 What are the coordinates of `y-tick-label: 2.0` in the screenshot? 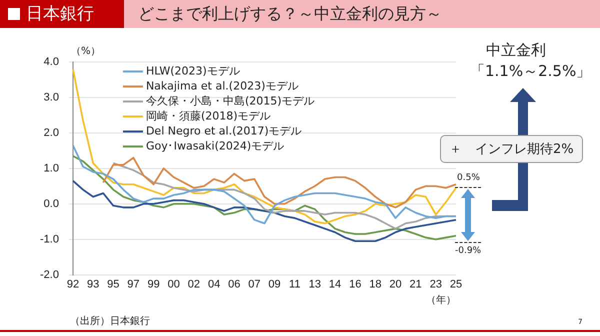 It's located at (51, 132).